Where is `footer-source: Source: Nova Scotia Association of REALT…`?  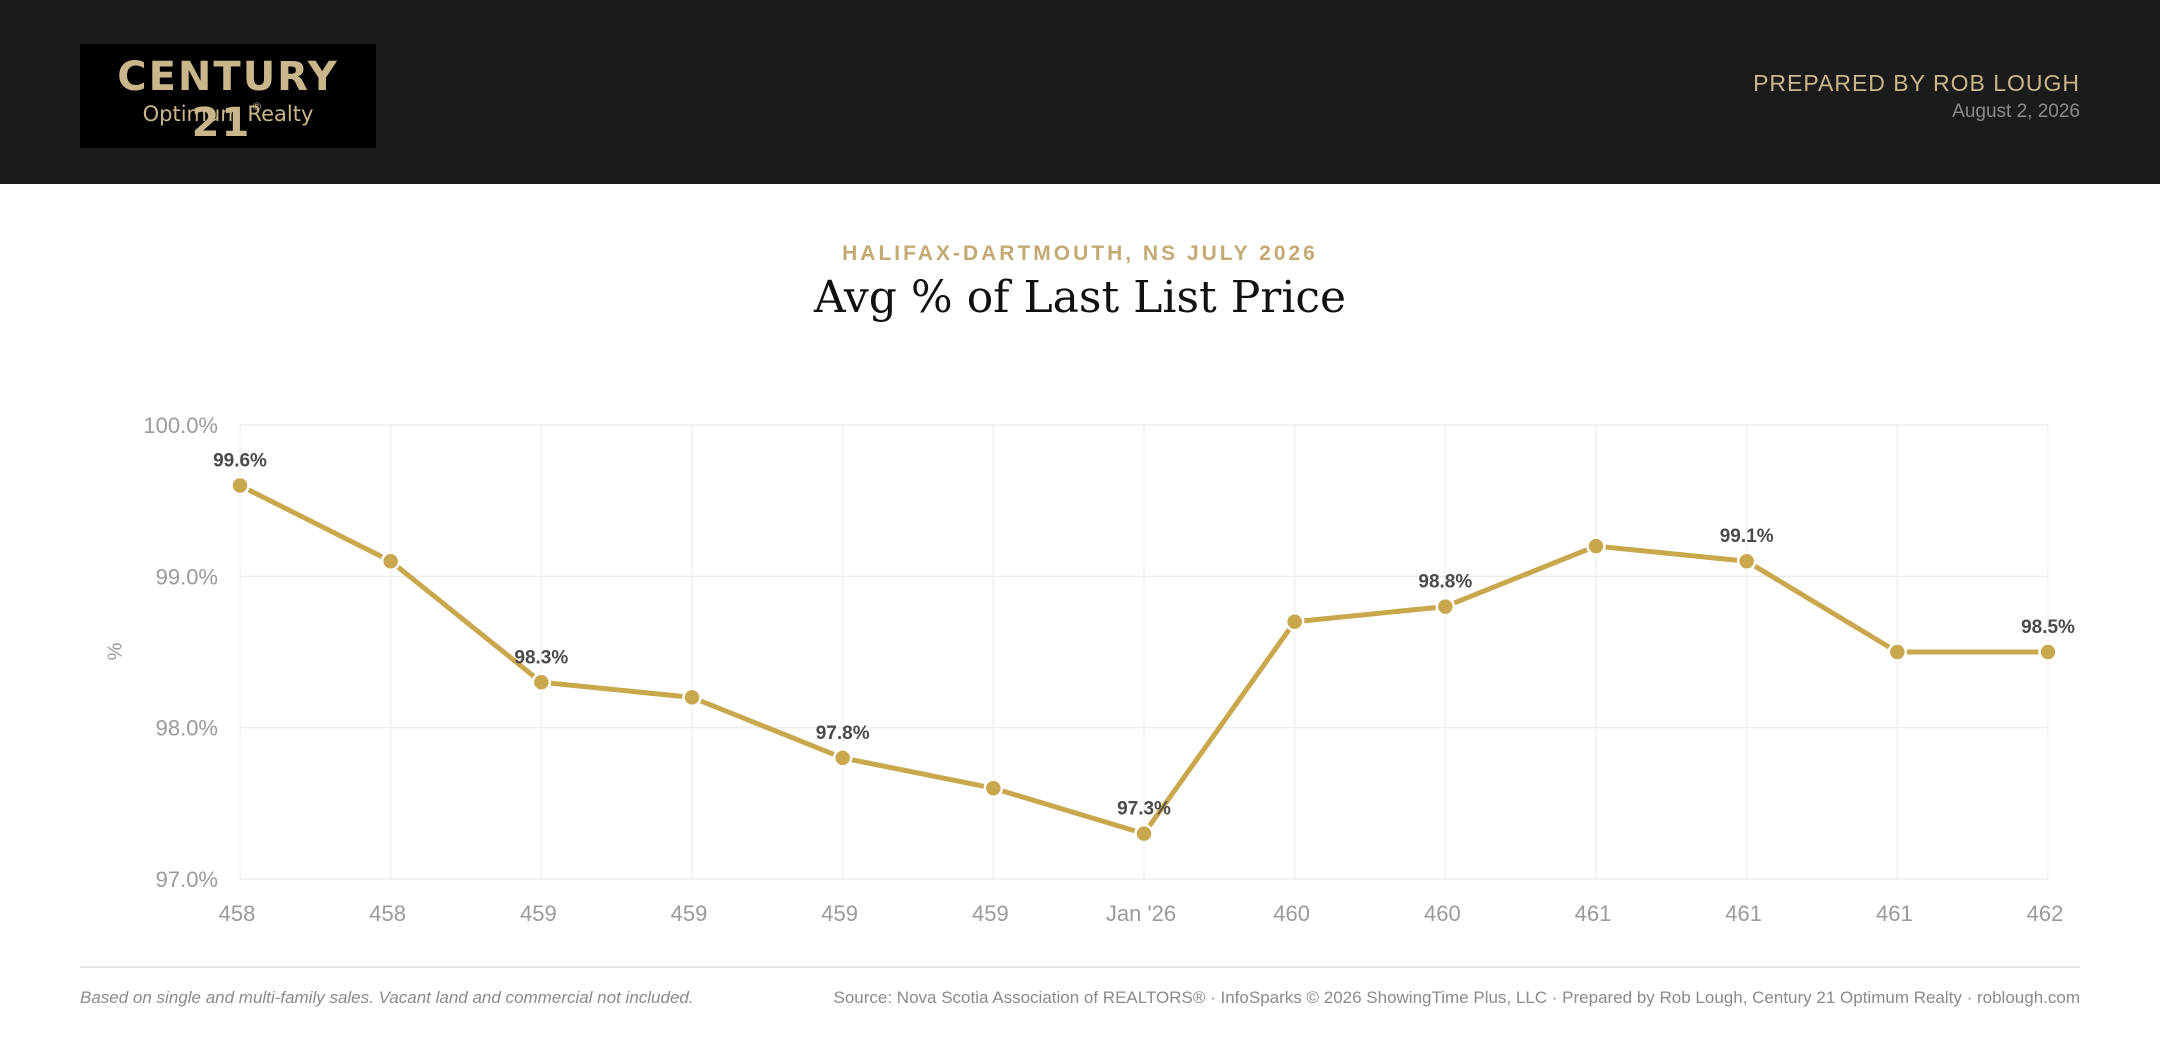 footer-source: Source: Nova Scotia Association of REALT… is located at coordinates (1457, 997).